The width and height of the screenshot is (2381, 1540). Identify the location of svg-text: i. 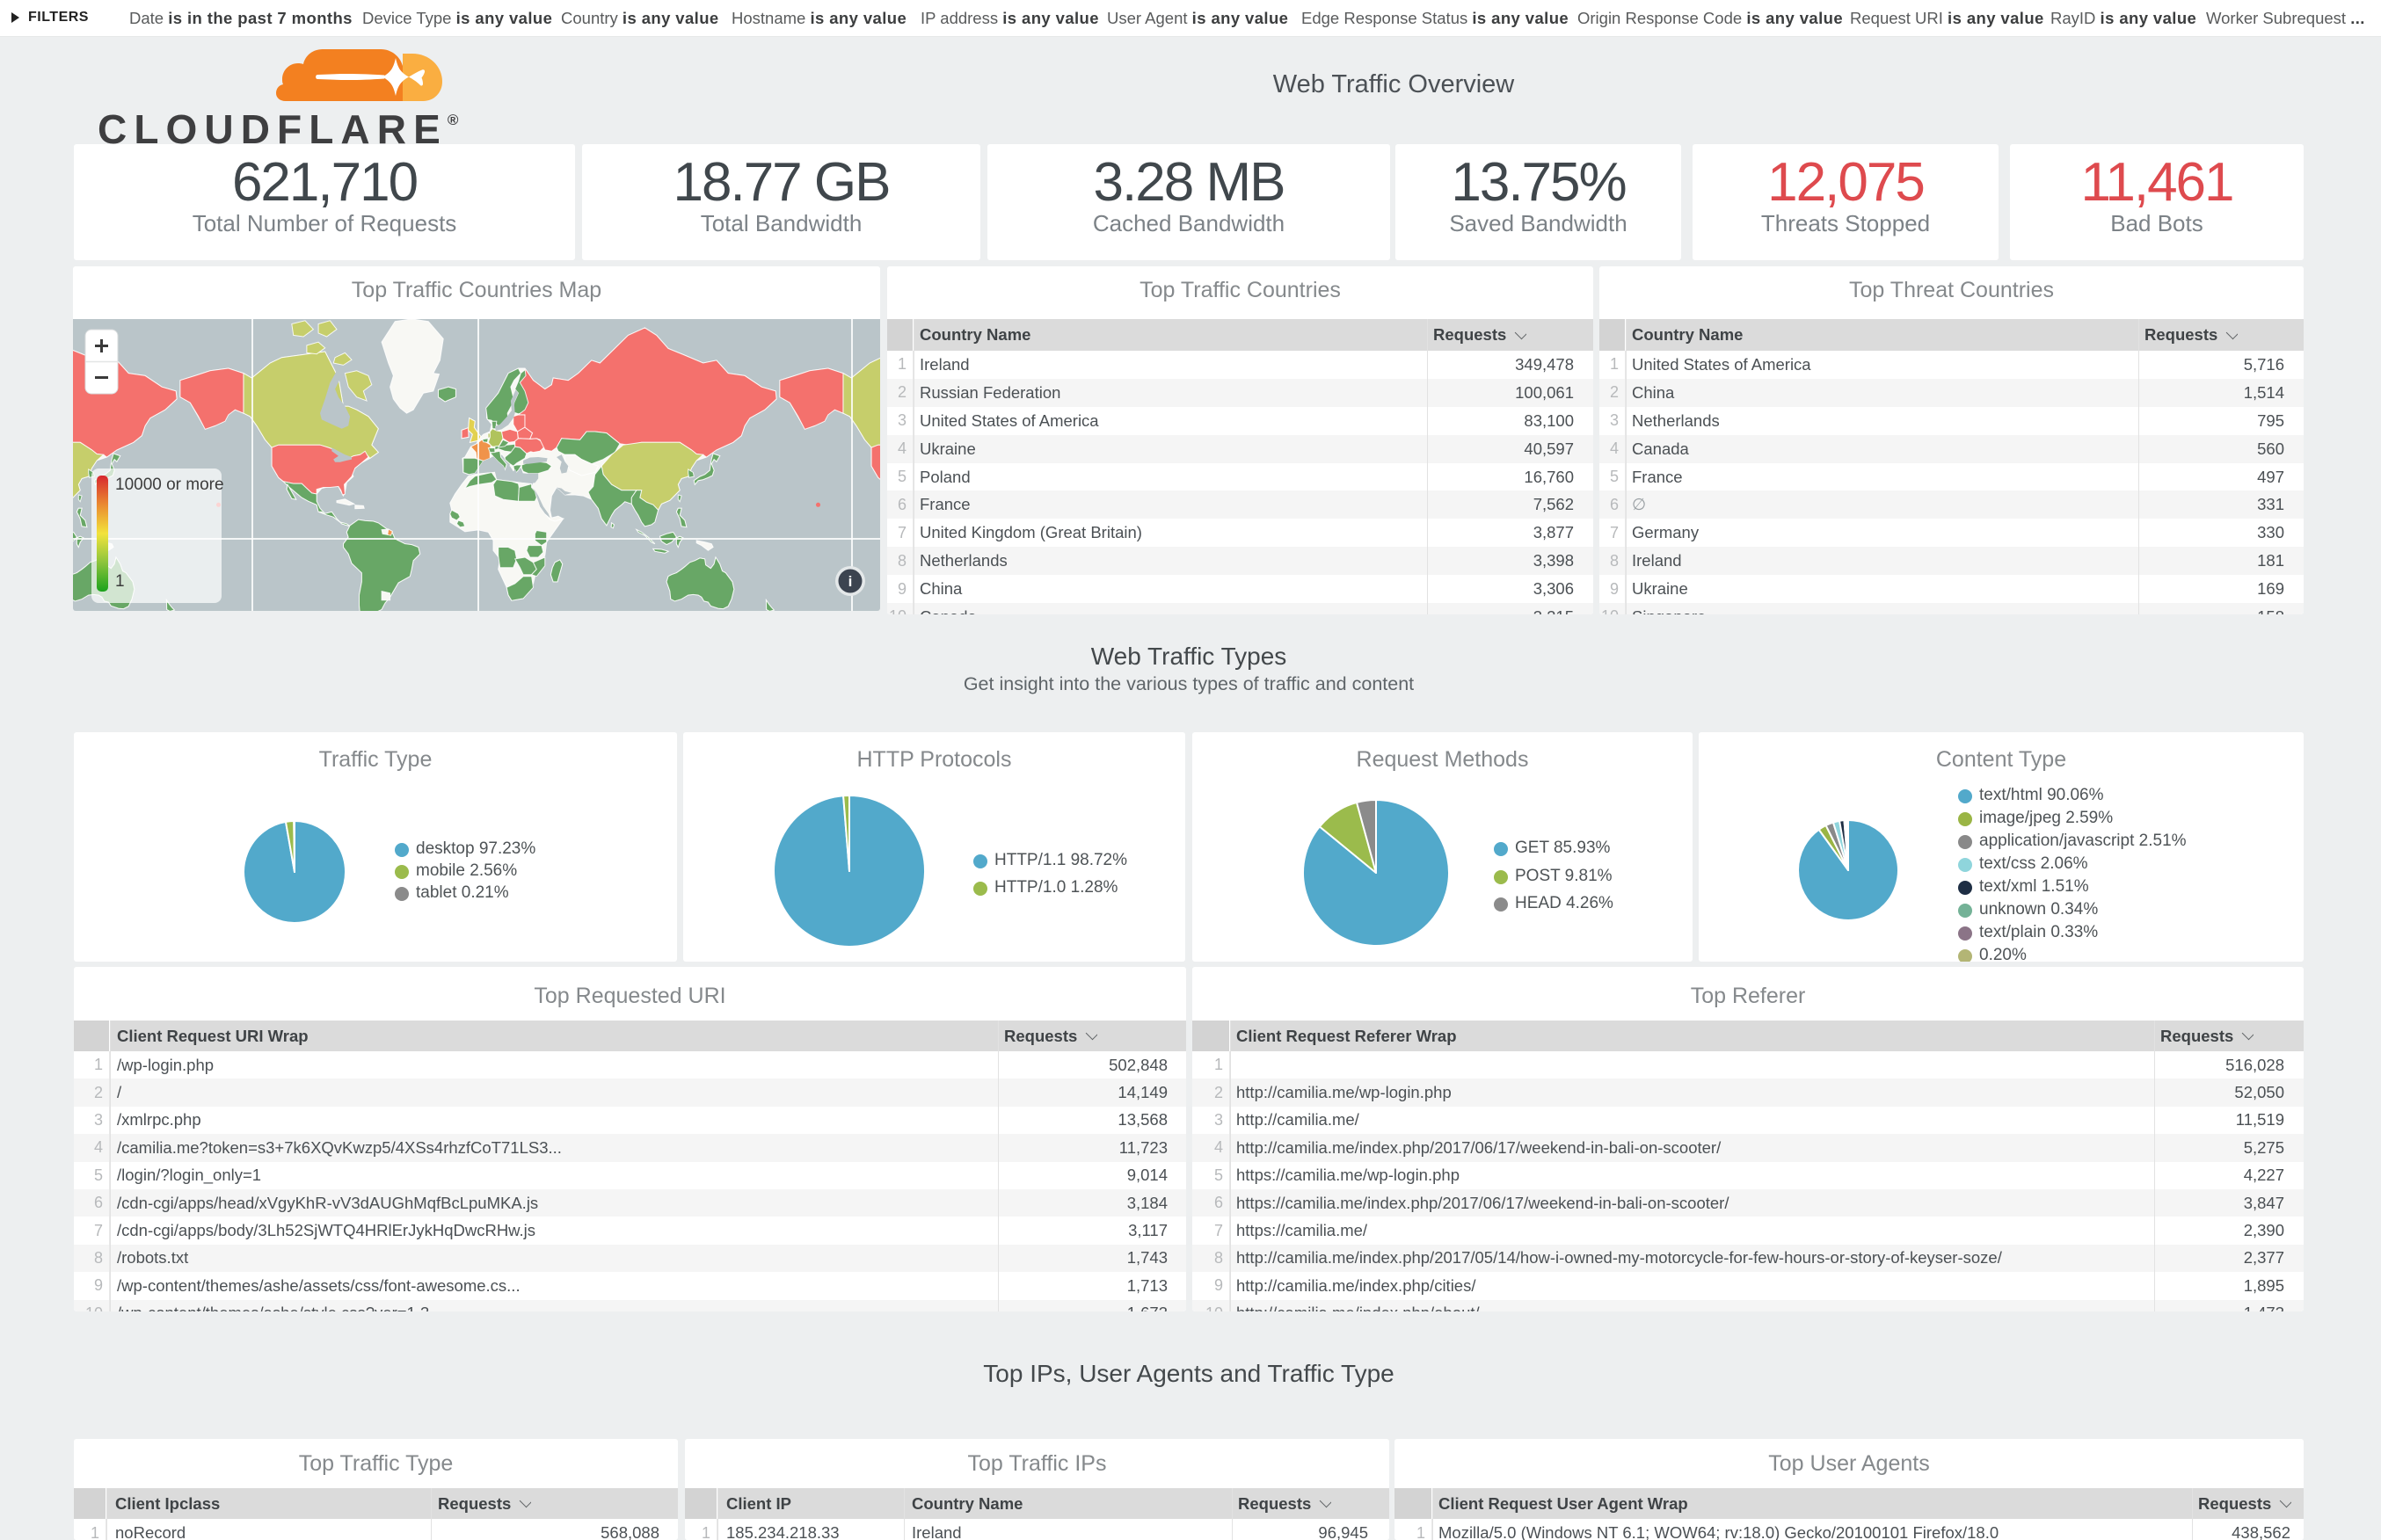
(850, 581).